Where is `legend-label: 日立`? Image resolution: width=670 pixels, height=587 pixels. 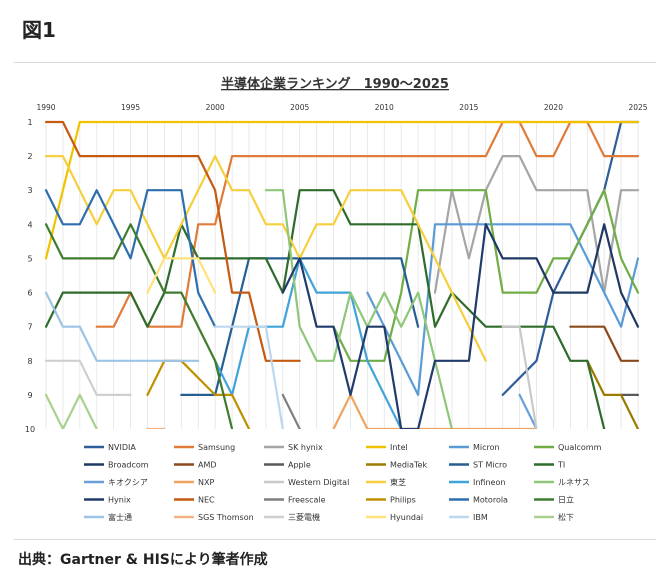 legend-label: 日立 is located at coordinates (566, 500).